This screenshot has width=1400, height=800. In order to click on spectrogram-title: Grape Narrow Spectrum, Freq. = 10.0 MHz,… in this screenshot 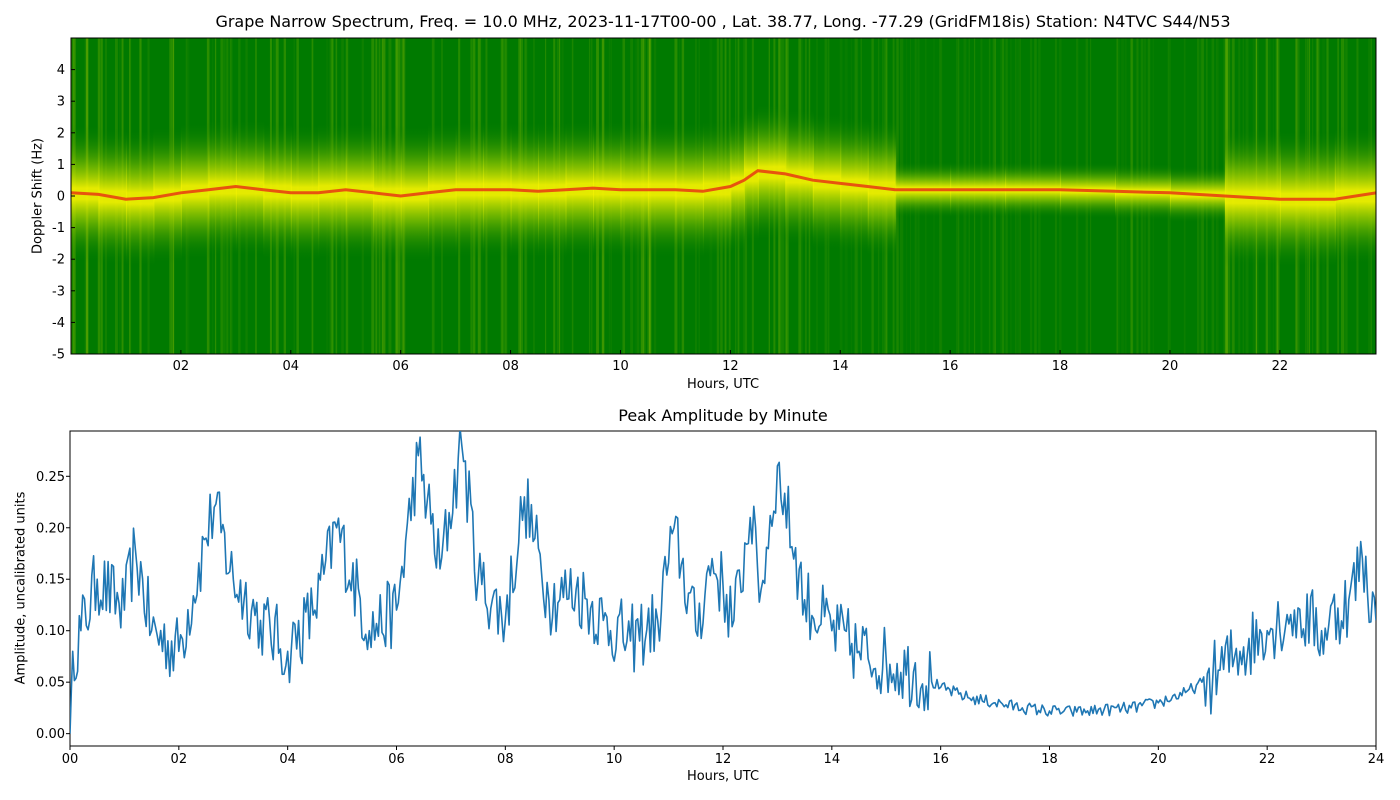, I will do `click(723, 21)`.